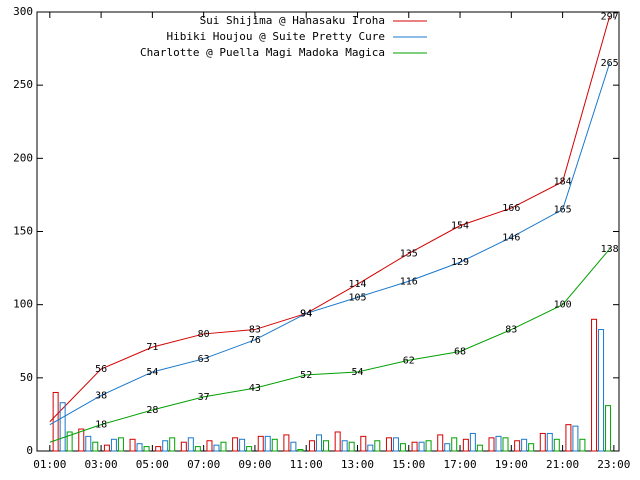  Describe the element at coordinates (203, 464) in the screenshot. I see `x-tick-label: 07:00` at that location.